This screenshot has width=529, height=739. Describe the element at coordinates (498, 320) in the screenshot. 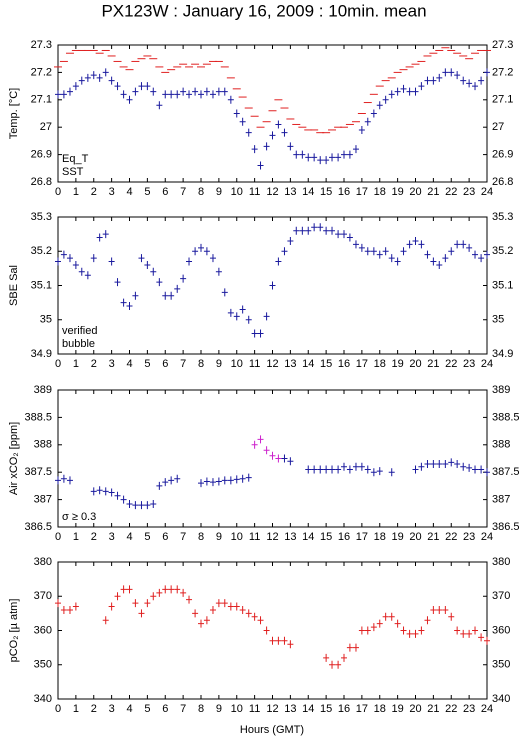

I see `y-tick-label: 35` at that location.